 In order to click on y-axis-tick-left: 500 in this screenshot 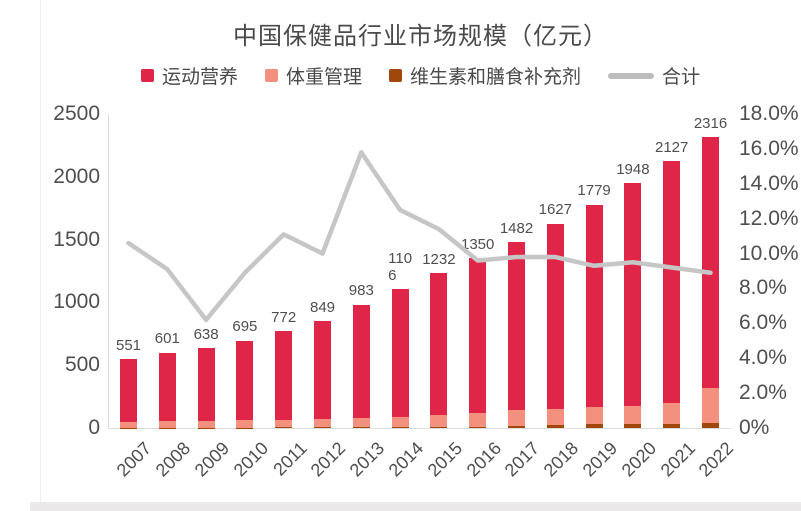, I will do `click(82, 365)`.